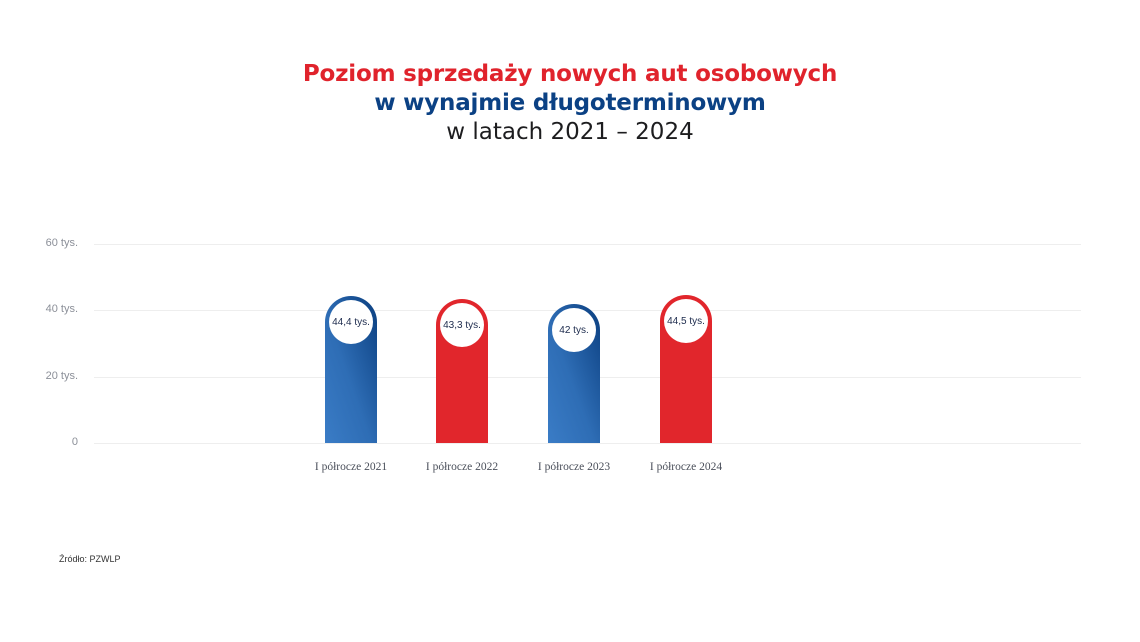 The image size is (1140, 642). Describe the element at coordinates (61, 243) in the screenshot. I see `y-axis-tick-label: 60 tys.` at that location.